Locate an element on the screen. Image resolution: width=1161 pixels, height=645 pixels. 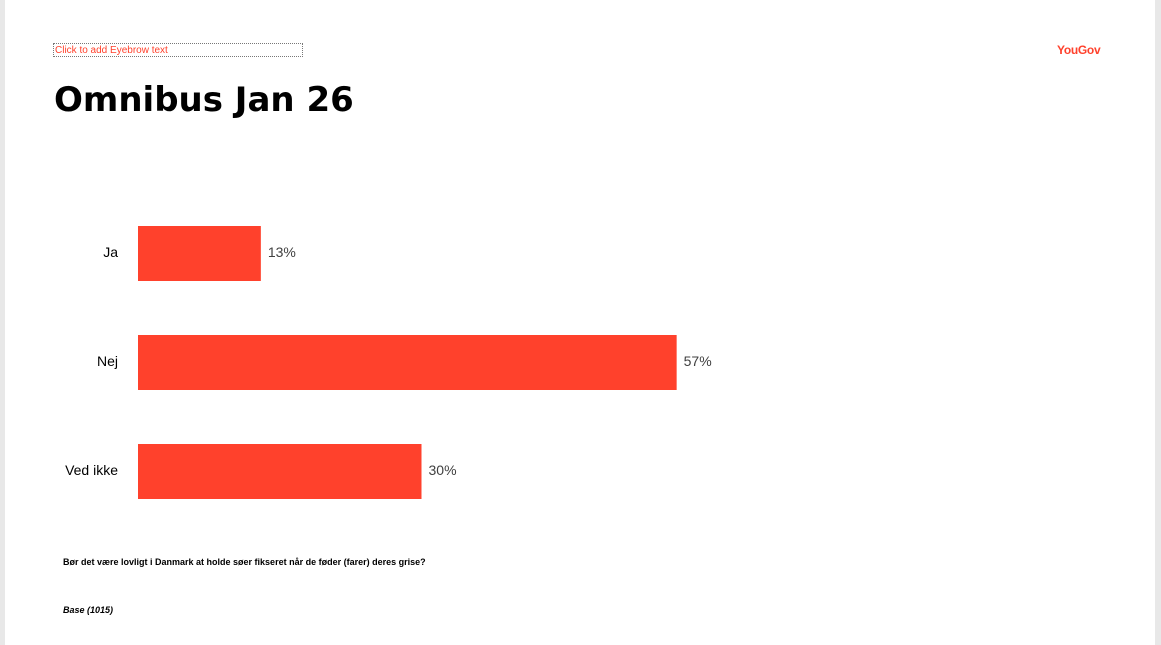
bar-ved-ikke is located at coordinates (280, 471).